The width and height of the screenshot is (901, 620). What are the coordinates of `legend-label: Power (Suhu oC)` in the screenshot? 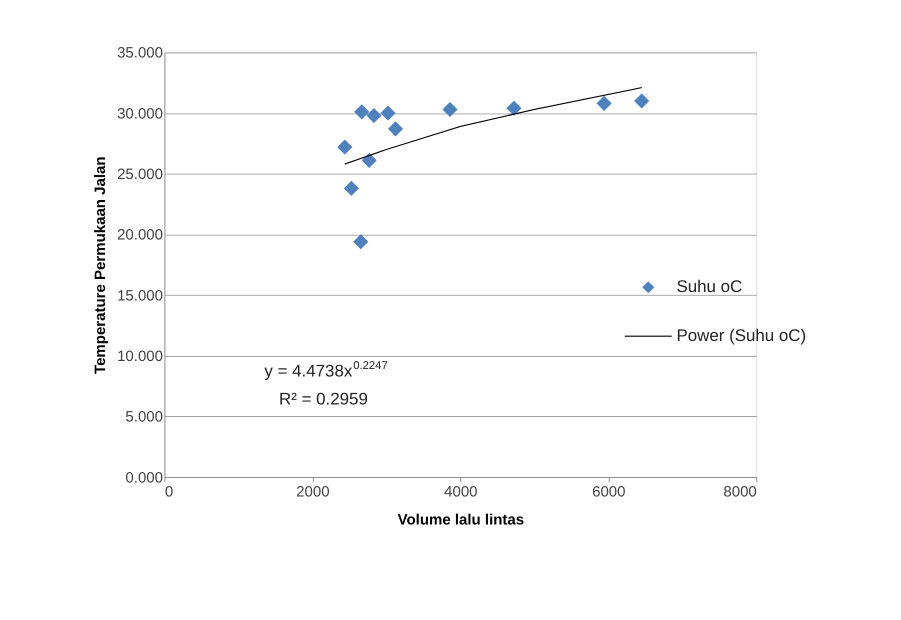 It's located at (741, 335).